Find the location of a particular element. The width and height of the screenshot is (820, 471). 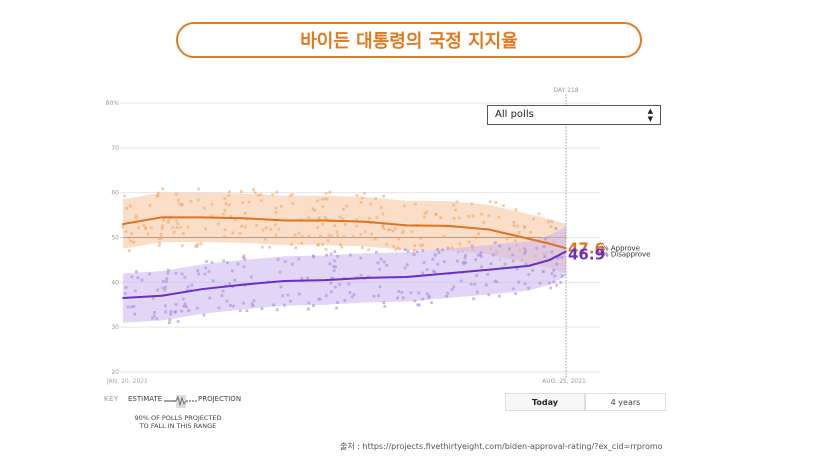

key-note-line2: TO FALL IN THIS RANGE is located at coordinates (178, 426).